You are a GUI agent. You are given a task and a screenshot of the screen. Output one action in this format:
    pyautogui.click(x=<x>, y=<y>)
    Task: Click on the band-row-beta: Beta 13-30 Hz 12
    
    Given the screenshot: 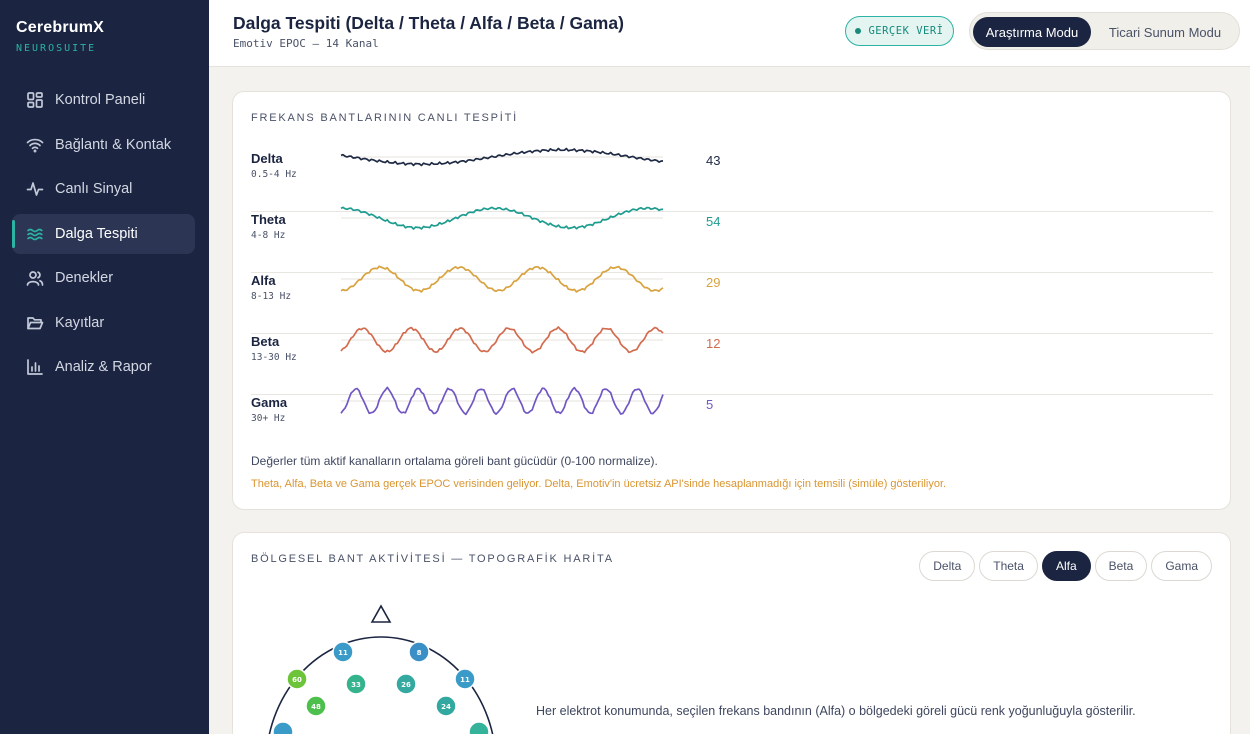 What is the action you would take?
    pyautogui.click(x=732, y=360)
    